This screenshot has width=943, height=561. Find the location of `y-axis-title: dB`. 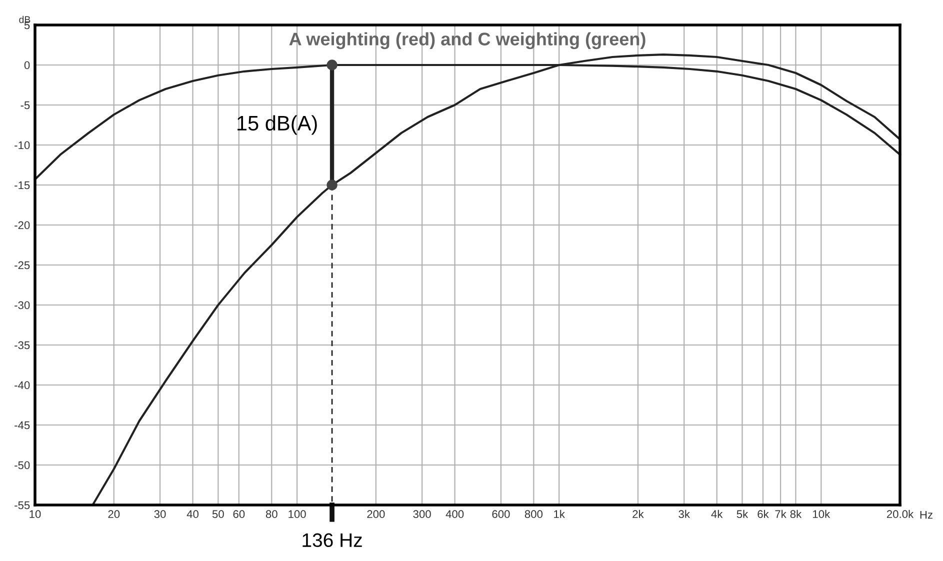

y-axis-title: dB is located at coordinates (24, 20).